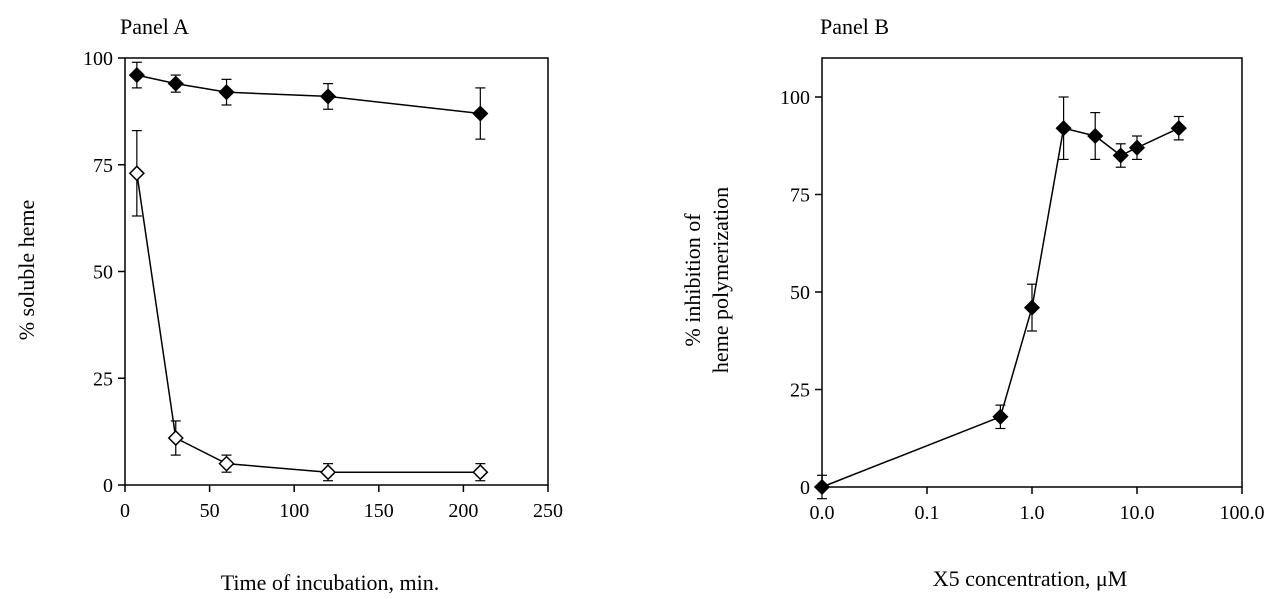  What do you see at coordinates (1030, 578) in the screenshot?
I see `panel-b-x-axis-label: X5 concentration, μM` at bounding box center [1030, 578].